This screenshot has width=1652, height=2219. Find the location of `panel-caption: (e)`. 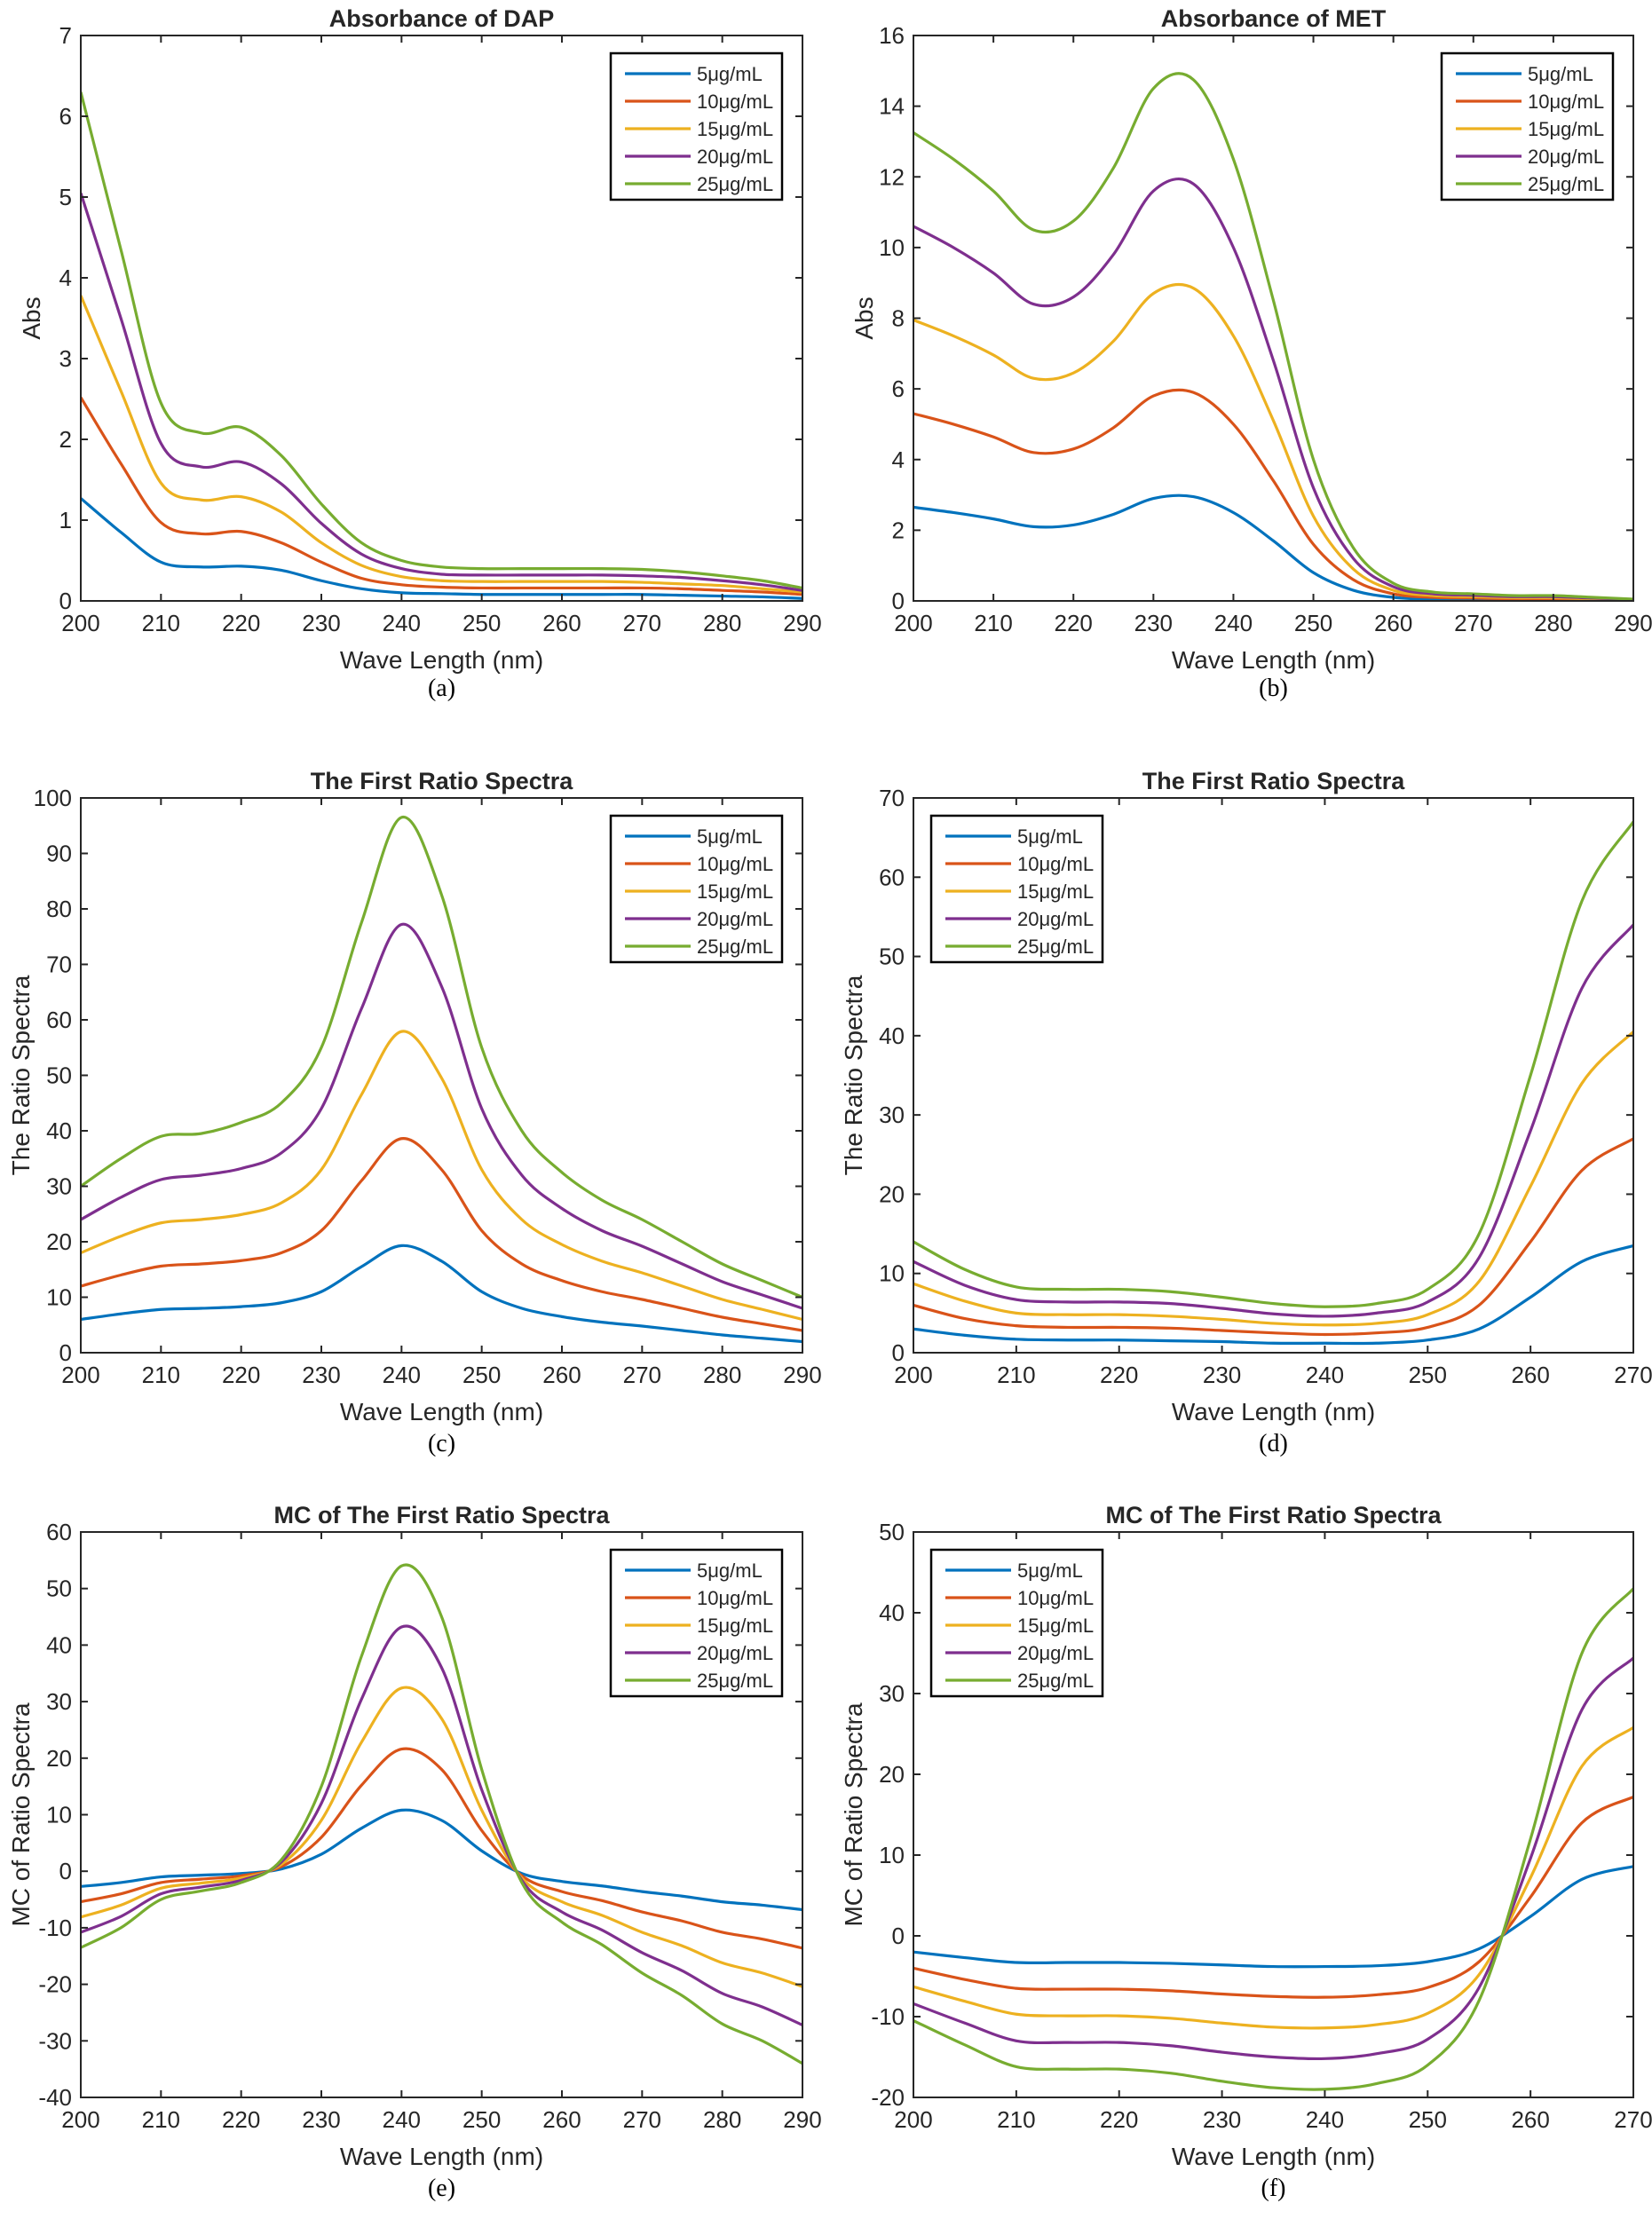

panel-caption: (e) is located at coordinates (441, 2188).